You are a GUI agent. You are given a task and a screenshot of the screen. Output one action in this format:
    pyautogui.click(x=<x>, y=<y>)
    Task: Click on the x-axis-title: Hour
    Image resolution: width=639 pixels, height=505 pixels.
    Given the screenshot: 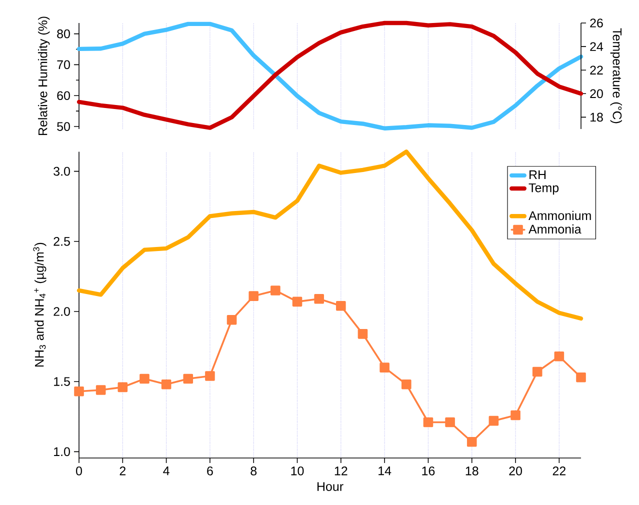 What is the action you would take?
    pyautogui.click(x=330, y=486)
    